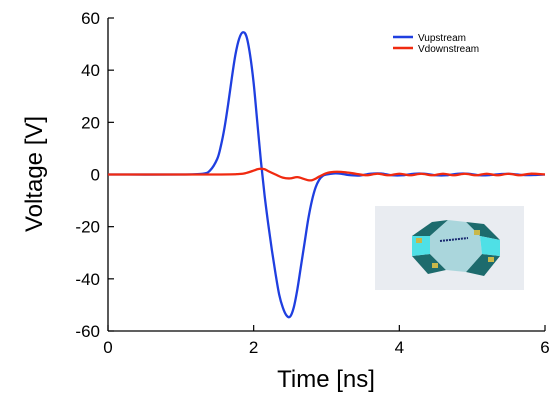 The width and height of the screenshot is (552, 397). What do you see at coordinates (456, 248) in the screenshot?
I see `device-model-icon` at bounding box center [456, 248].